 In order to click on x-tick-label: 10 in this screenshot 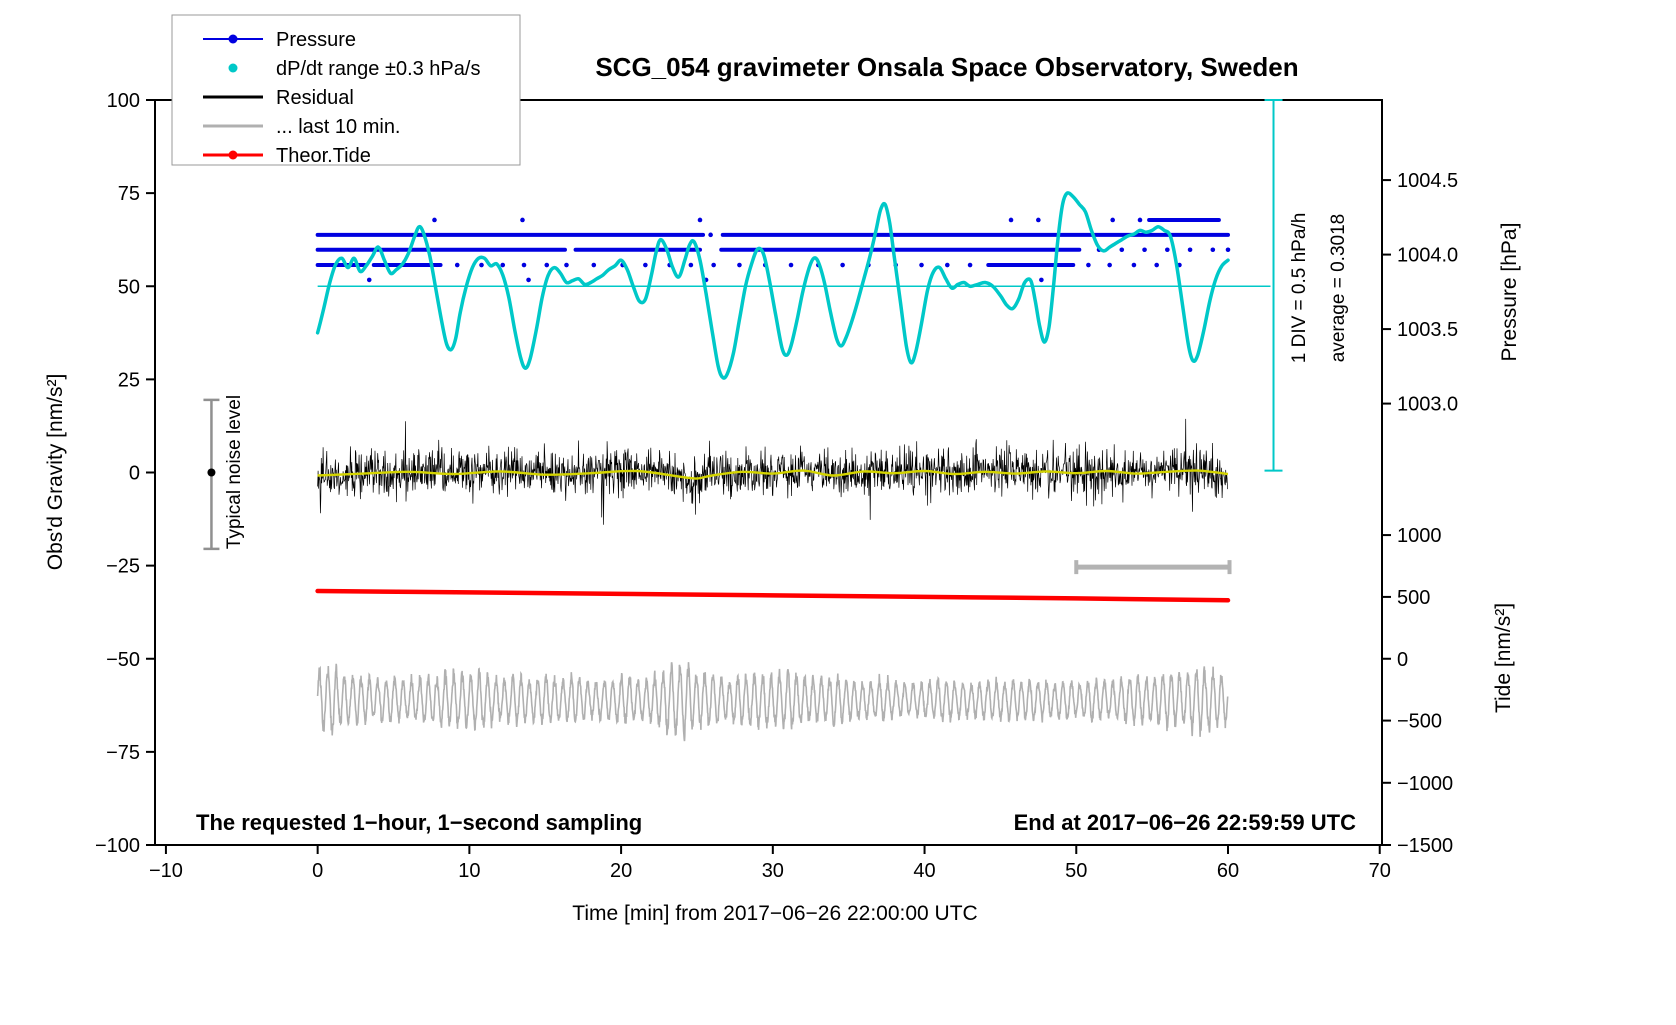, I will do `click(469, 871)`.